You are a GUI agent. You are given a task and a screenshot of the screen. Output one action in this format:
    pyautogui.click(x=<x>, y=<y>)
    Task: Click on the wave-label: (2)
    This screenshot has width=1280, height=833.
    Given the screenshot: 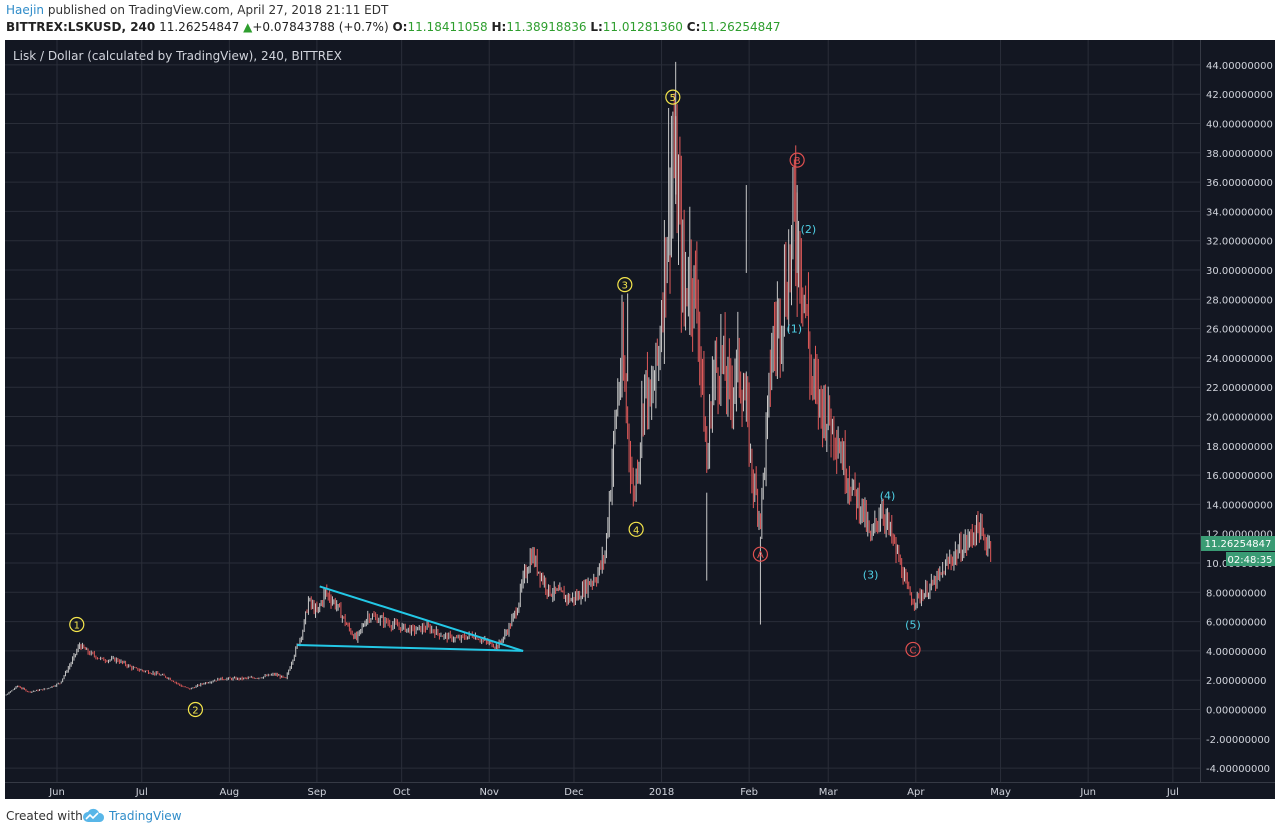 What is the action you would take?
    pyautogui.click(x=809, y=229)
    